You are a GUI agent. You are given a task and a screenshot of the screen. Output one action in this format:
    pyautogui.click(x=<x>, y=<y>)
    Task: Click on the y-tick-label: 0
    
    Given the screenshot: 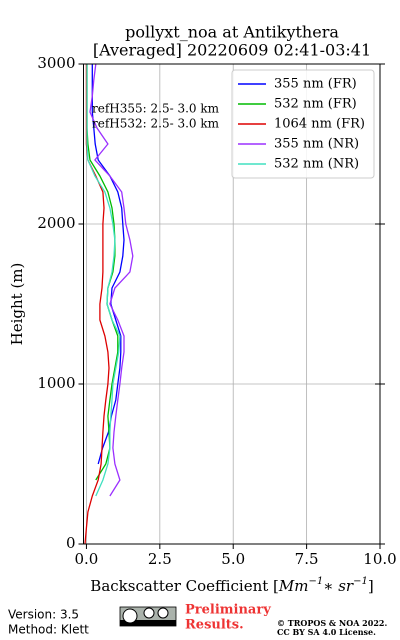 What is the action you would take?
    pyautogui.click(x=71, y=543)
    